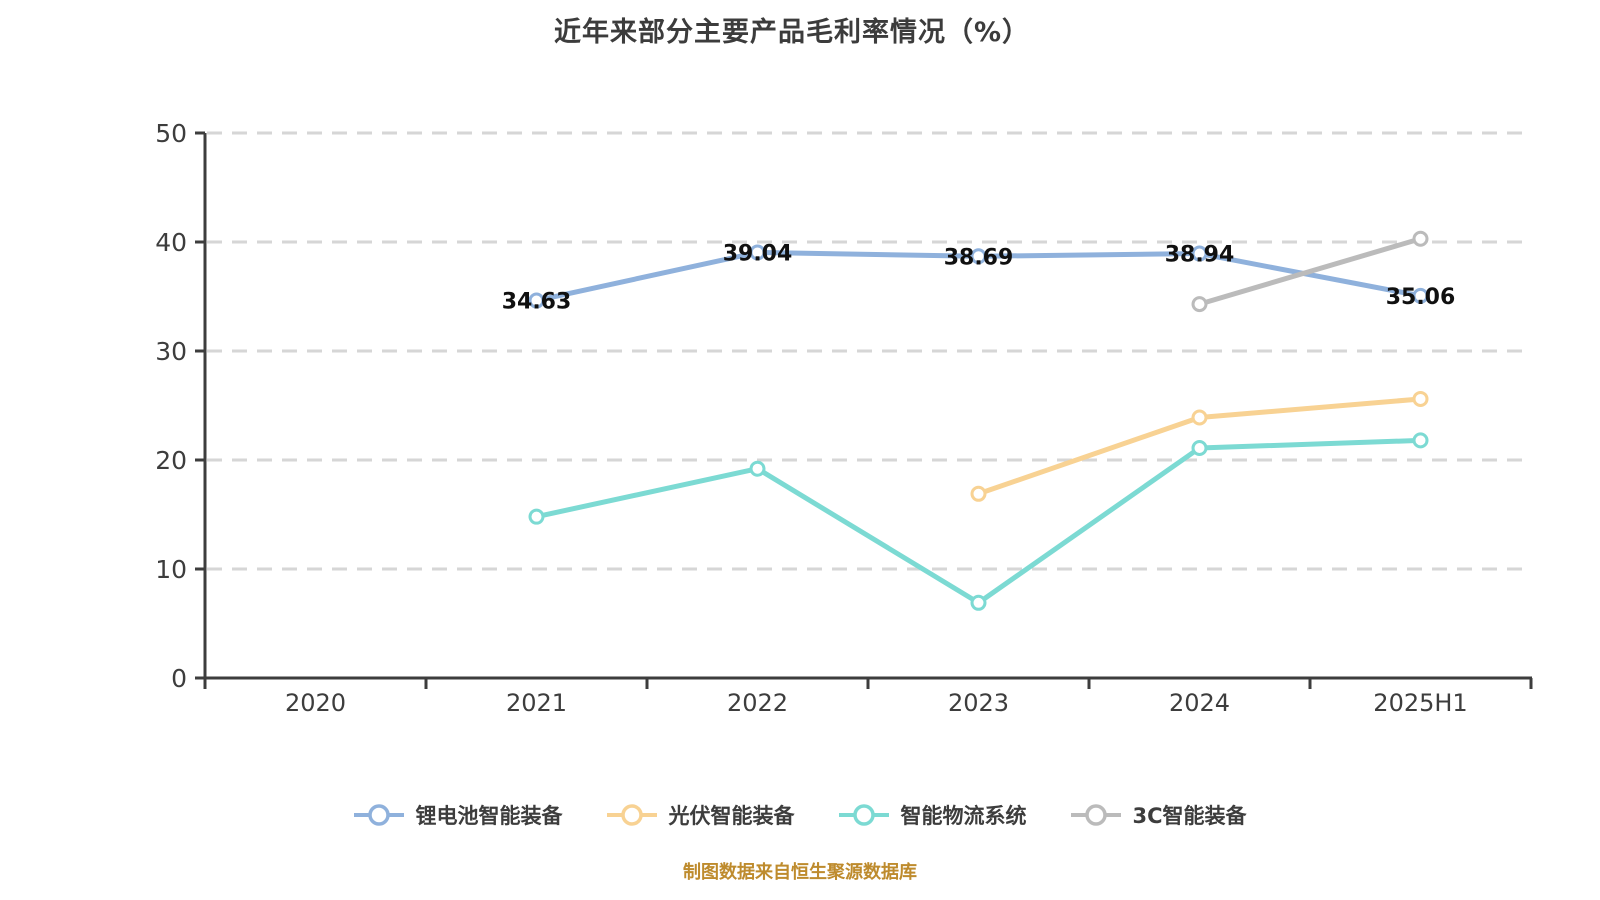  Describe the element at coordinates (978, 602) in the screenshot. I see `data-point-2-2023` at that location.